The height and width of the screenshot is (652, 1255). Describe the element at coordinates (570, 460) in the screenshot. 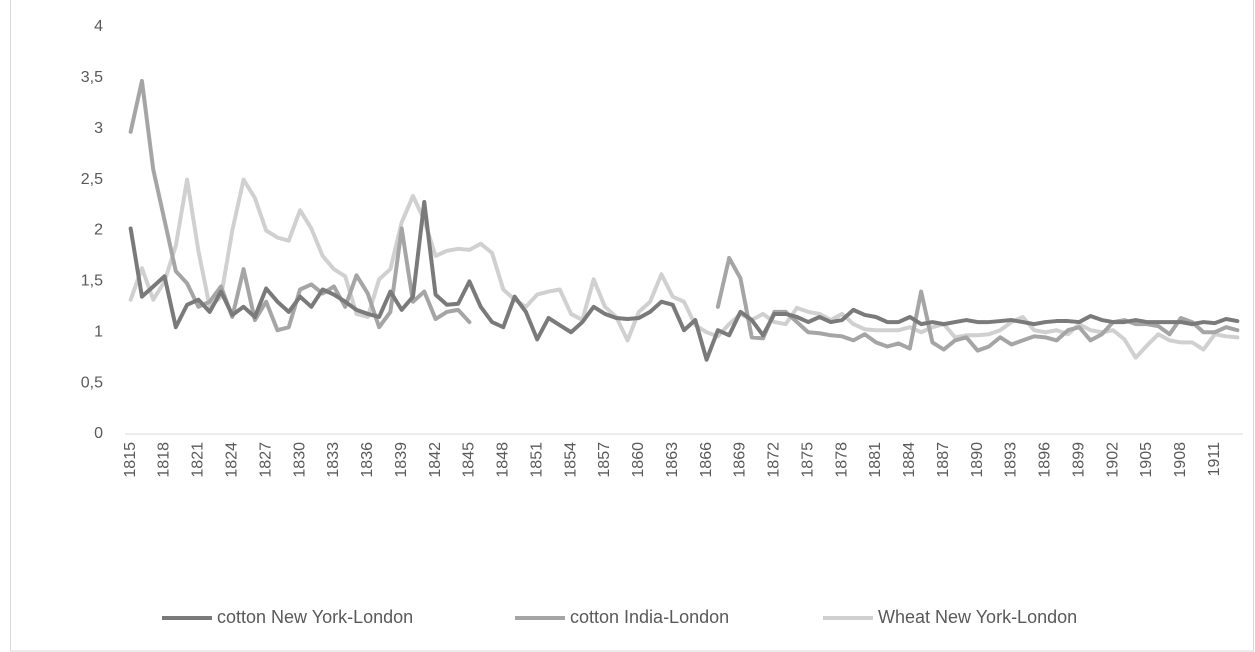

I see `x-tick-label: 1854` at that location.